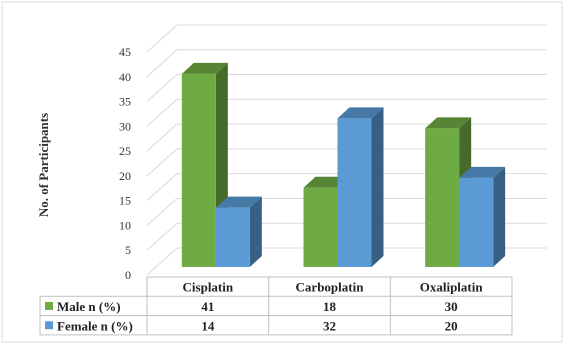 This screenshot has height=345, width=566. I want to click on y-axis: 0 5 10 15 20 25 30 35 40 45, so click(125, 163).